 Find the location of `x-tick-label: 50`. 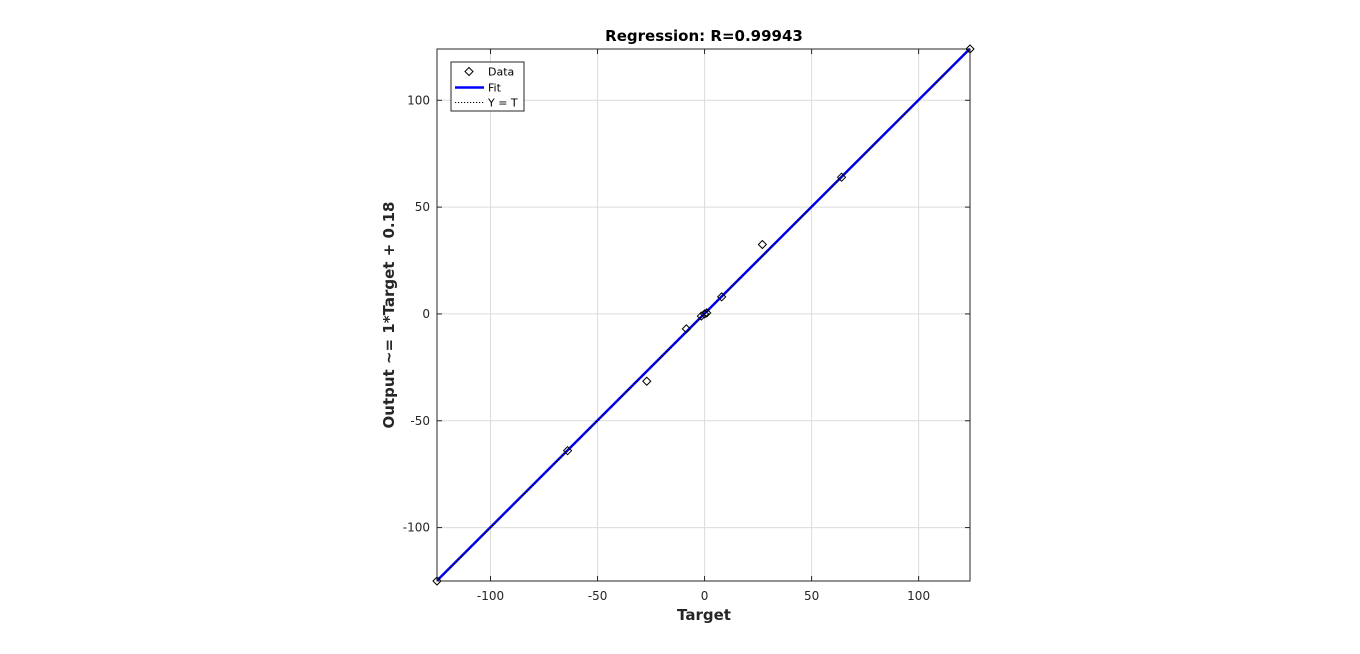

x-tick-label: 50 is located at coordinates (811, 596).